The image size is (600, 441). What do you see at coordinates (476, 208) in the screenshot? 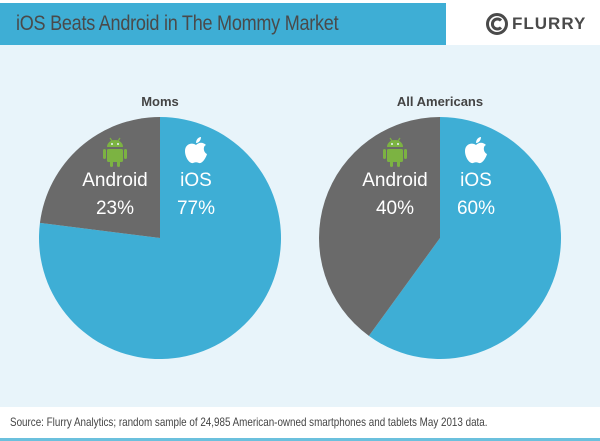
I see `slice-value: 60%` at bounding box center [476, 208].